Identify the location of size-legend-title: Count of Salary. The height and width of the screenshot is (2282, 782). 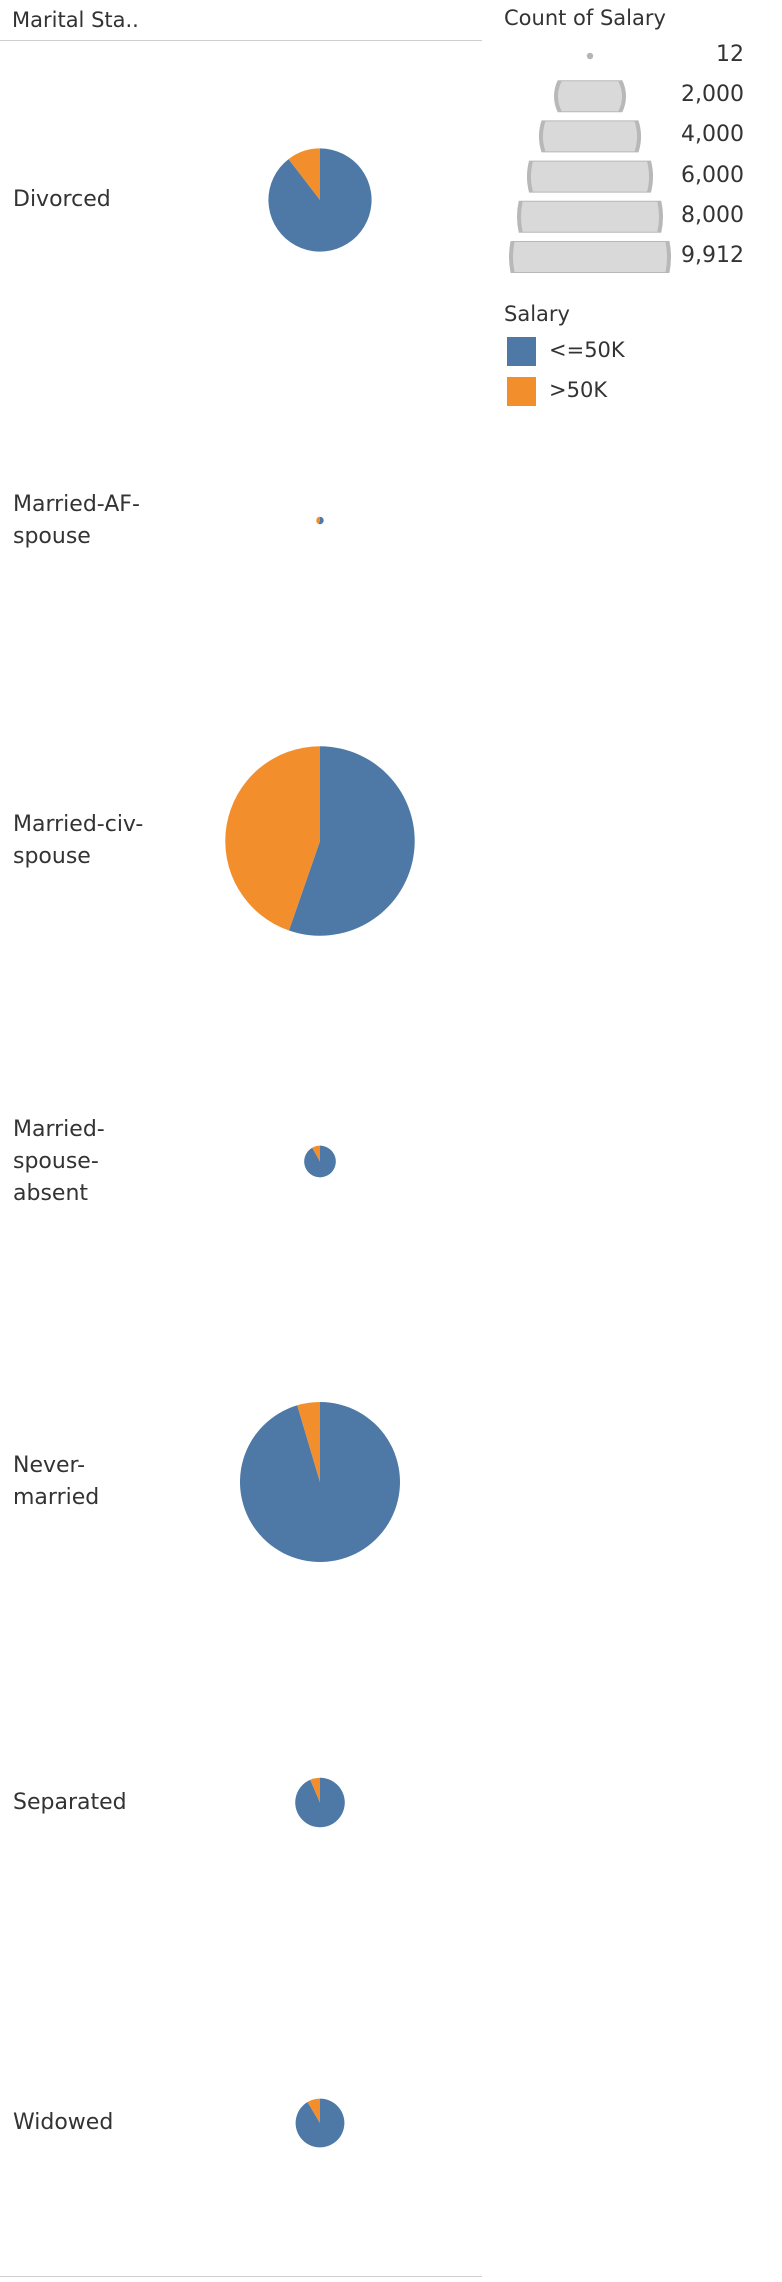
(585, 18).